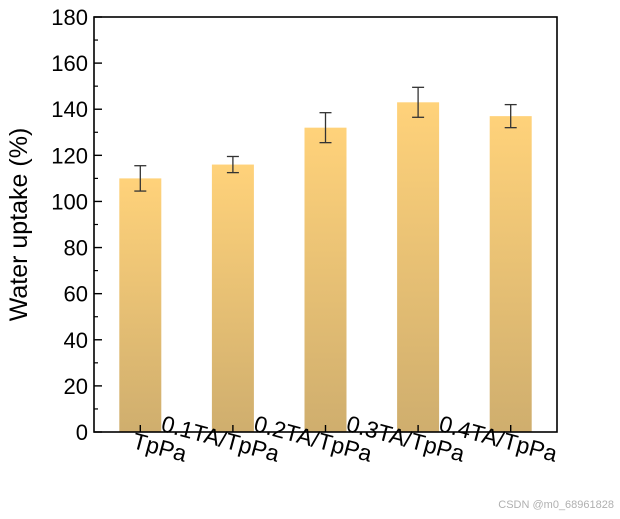 Image resolution: width=620 pixels, height=519 pixels. I want to click on y-tick-label-7: 140, so click(69, 109).